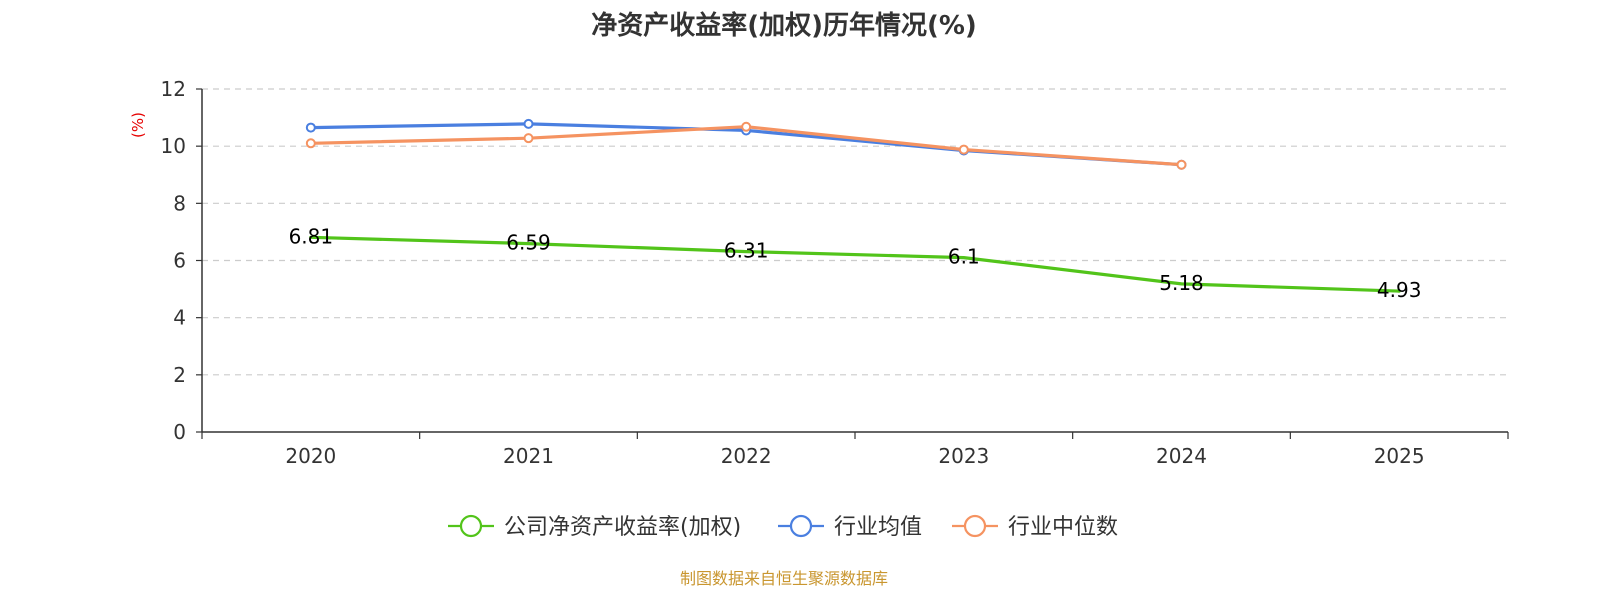 The image size is (1600, 600). I want to click on y-tick-label: 4, so click(179, 318).